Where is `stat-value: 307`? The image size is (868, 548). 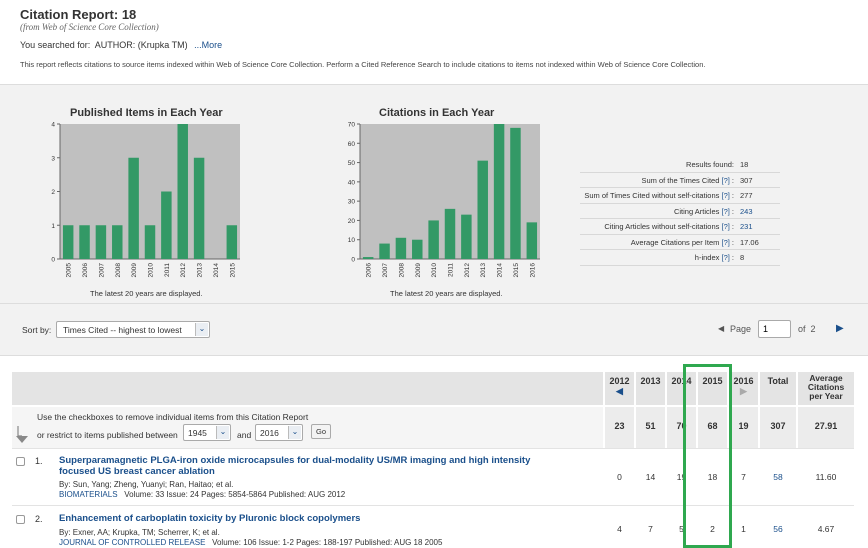
stat-value: 307 is located at coordinates (746, 180).